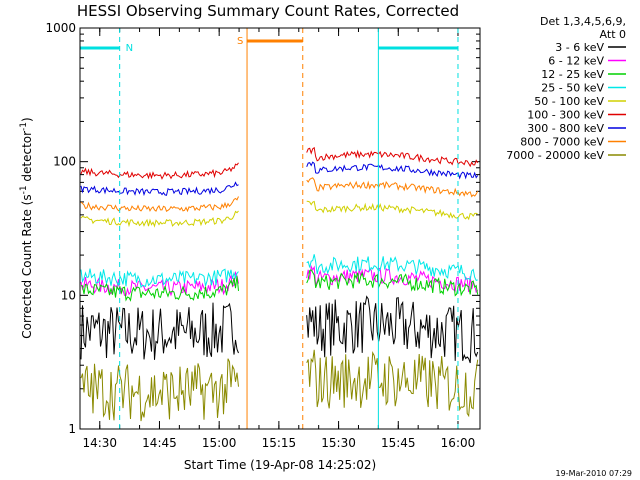 Image resolution: width=640 pixels, height=480 pixels. I want to click on x-tick-label: 15:15, so click(279, 443).